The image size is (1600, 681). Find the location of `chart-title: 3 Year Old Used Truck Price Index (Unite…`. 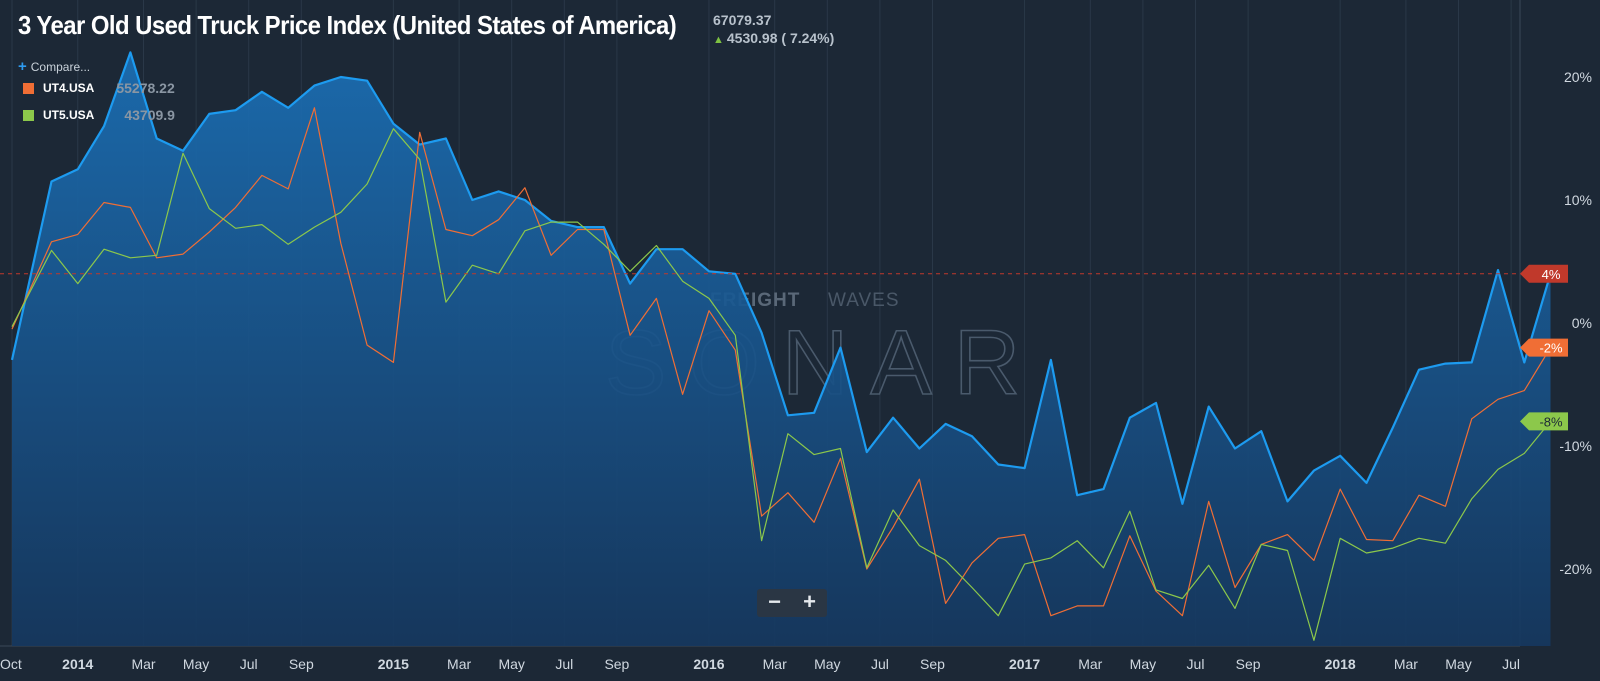

chart-title: 3 Year Old Used Truck Price Index (Unite… is located at coordinates (347, 25).